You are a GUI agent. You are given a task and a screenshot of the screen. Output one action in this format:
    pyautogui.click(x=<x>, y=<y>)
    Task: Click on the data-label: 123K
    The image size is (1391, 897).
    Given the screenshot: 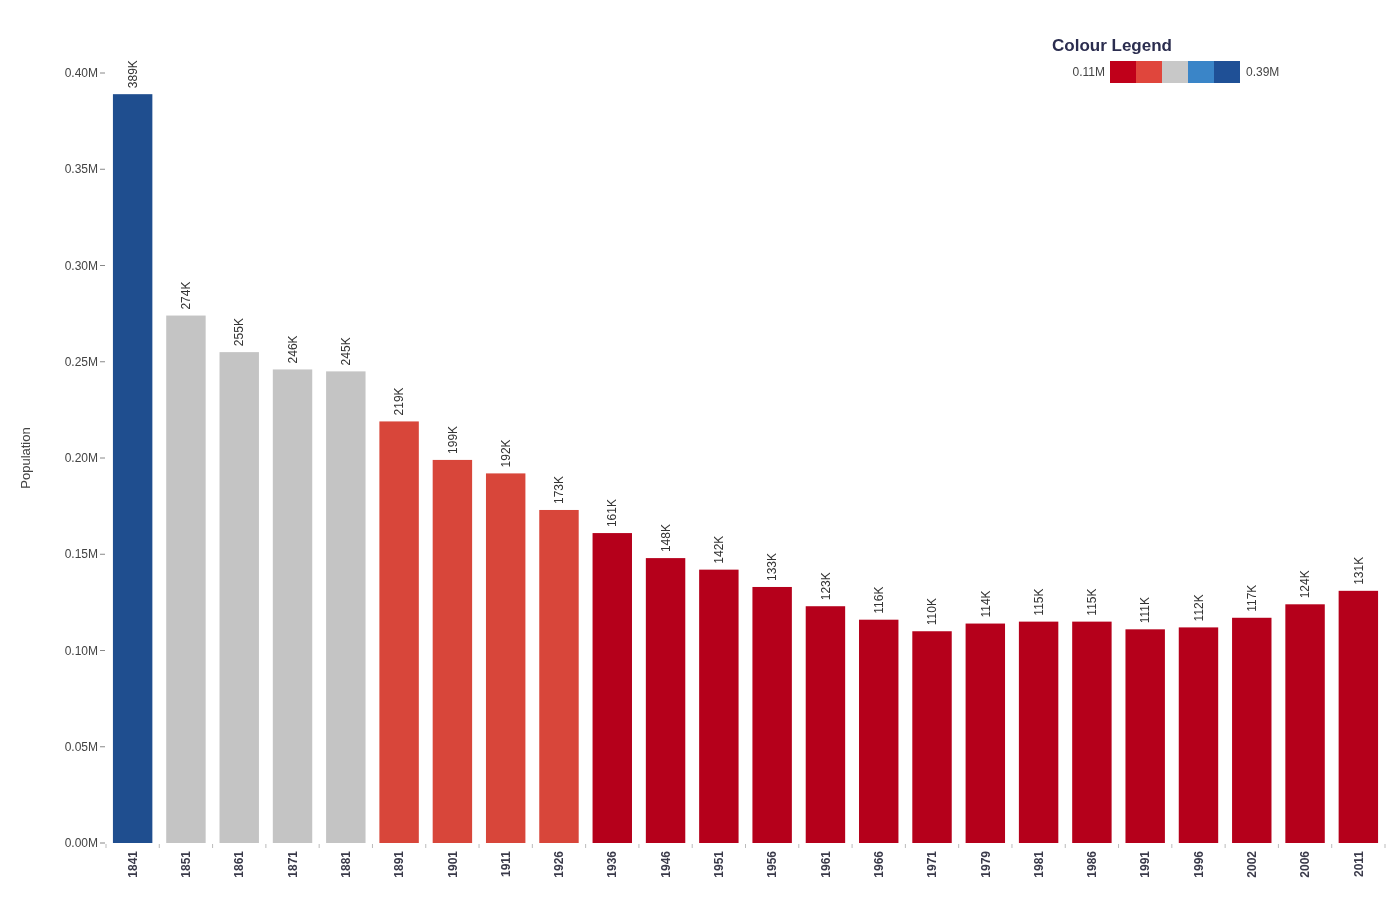 What is the action you would take?
    pyautogui.click(x=825, y=586)
    